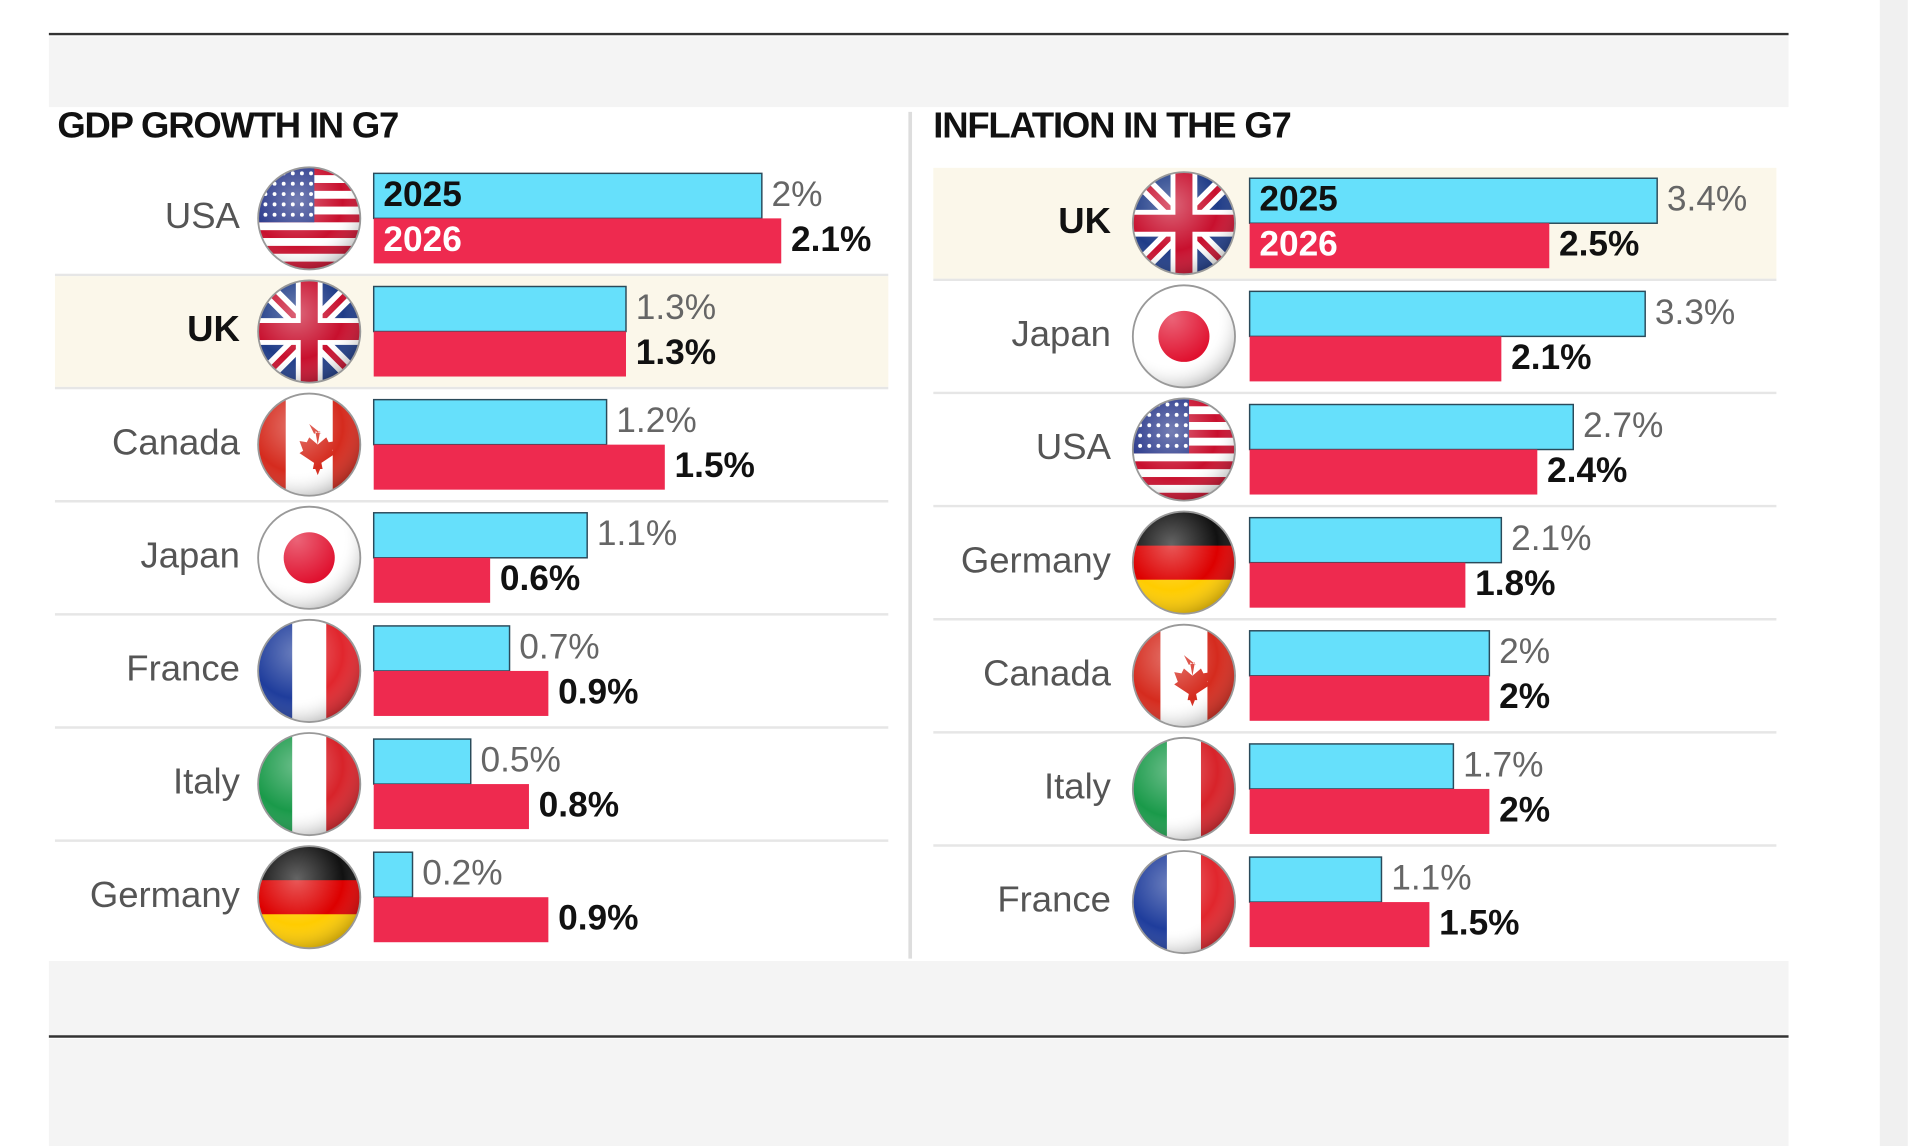 The image size is (1908, 1146). What do you see at coordinates (1893, 573) in the screenshot?
I see `scrollbar` at bounding box center [1893, 573].